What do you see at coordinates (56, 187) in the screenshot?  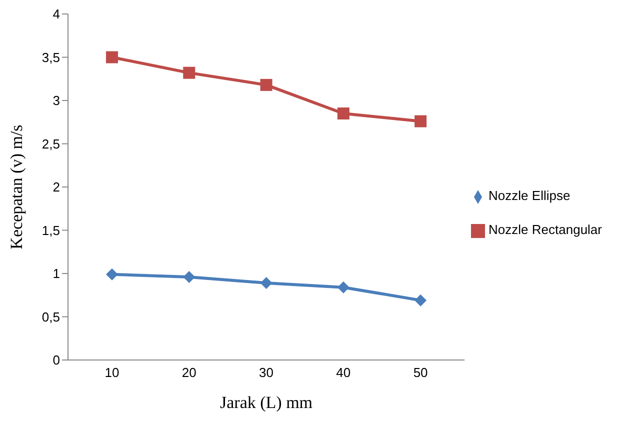 I see `y-tick-label: 2` at bounding box center [56, 187].